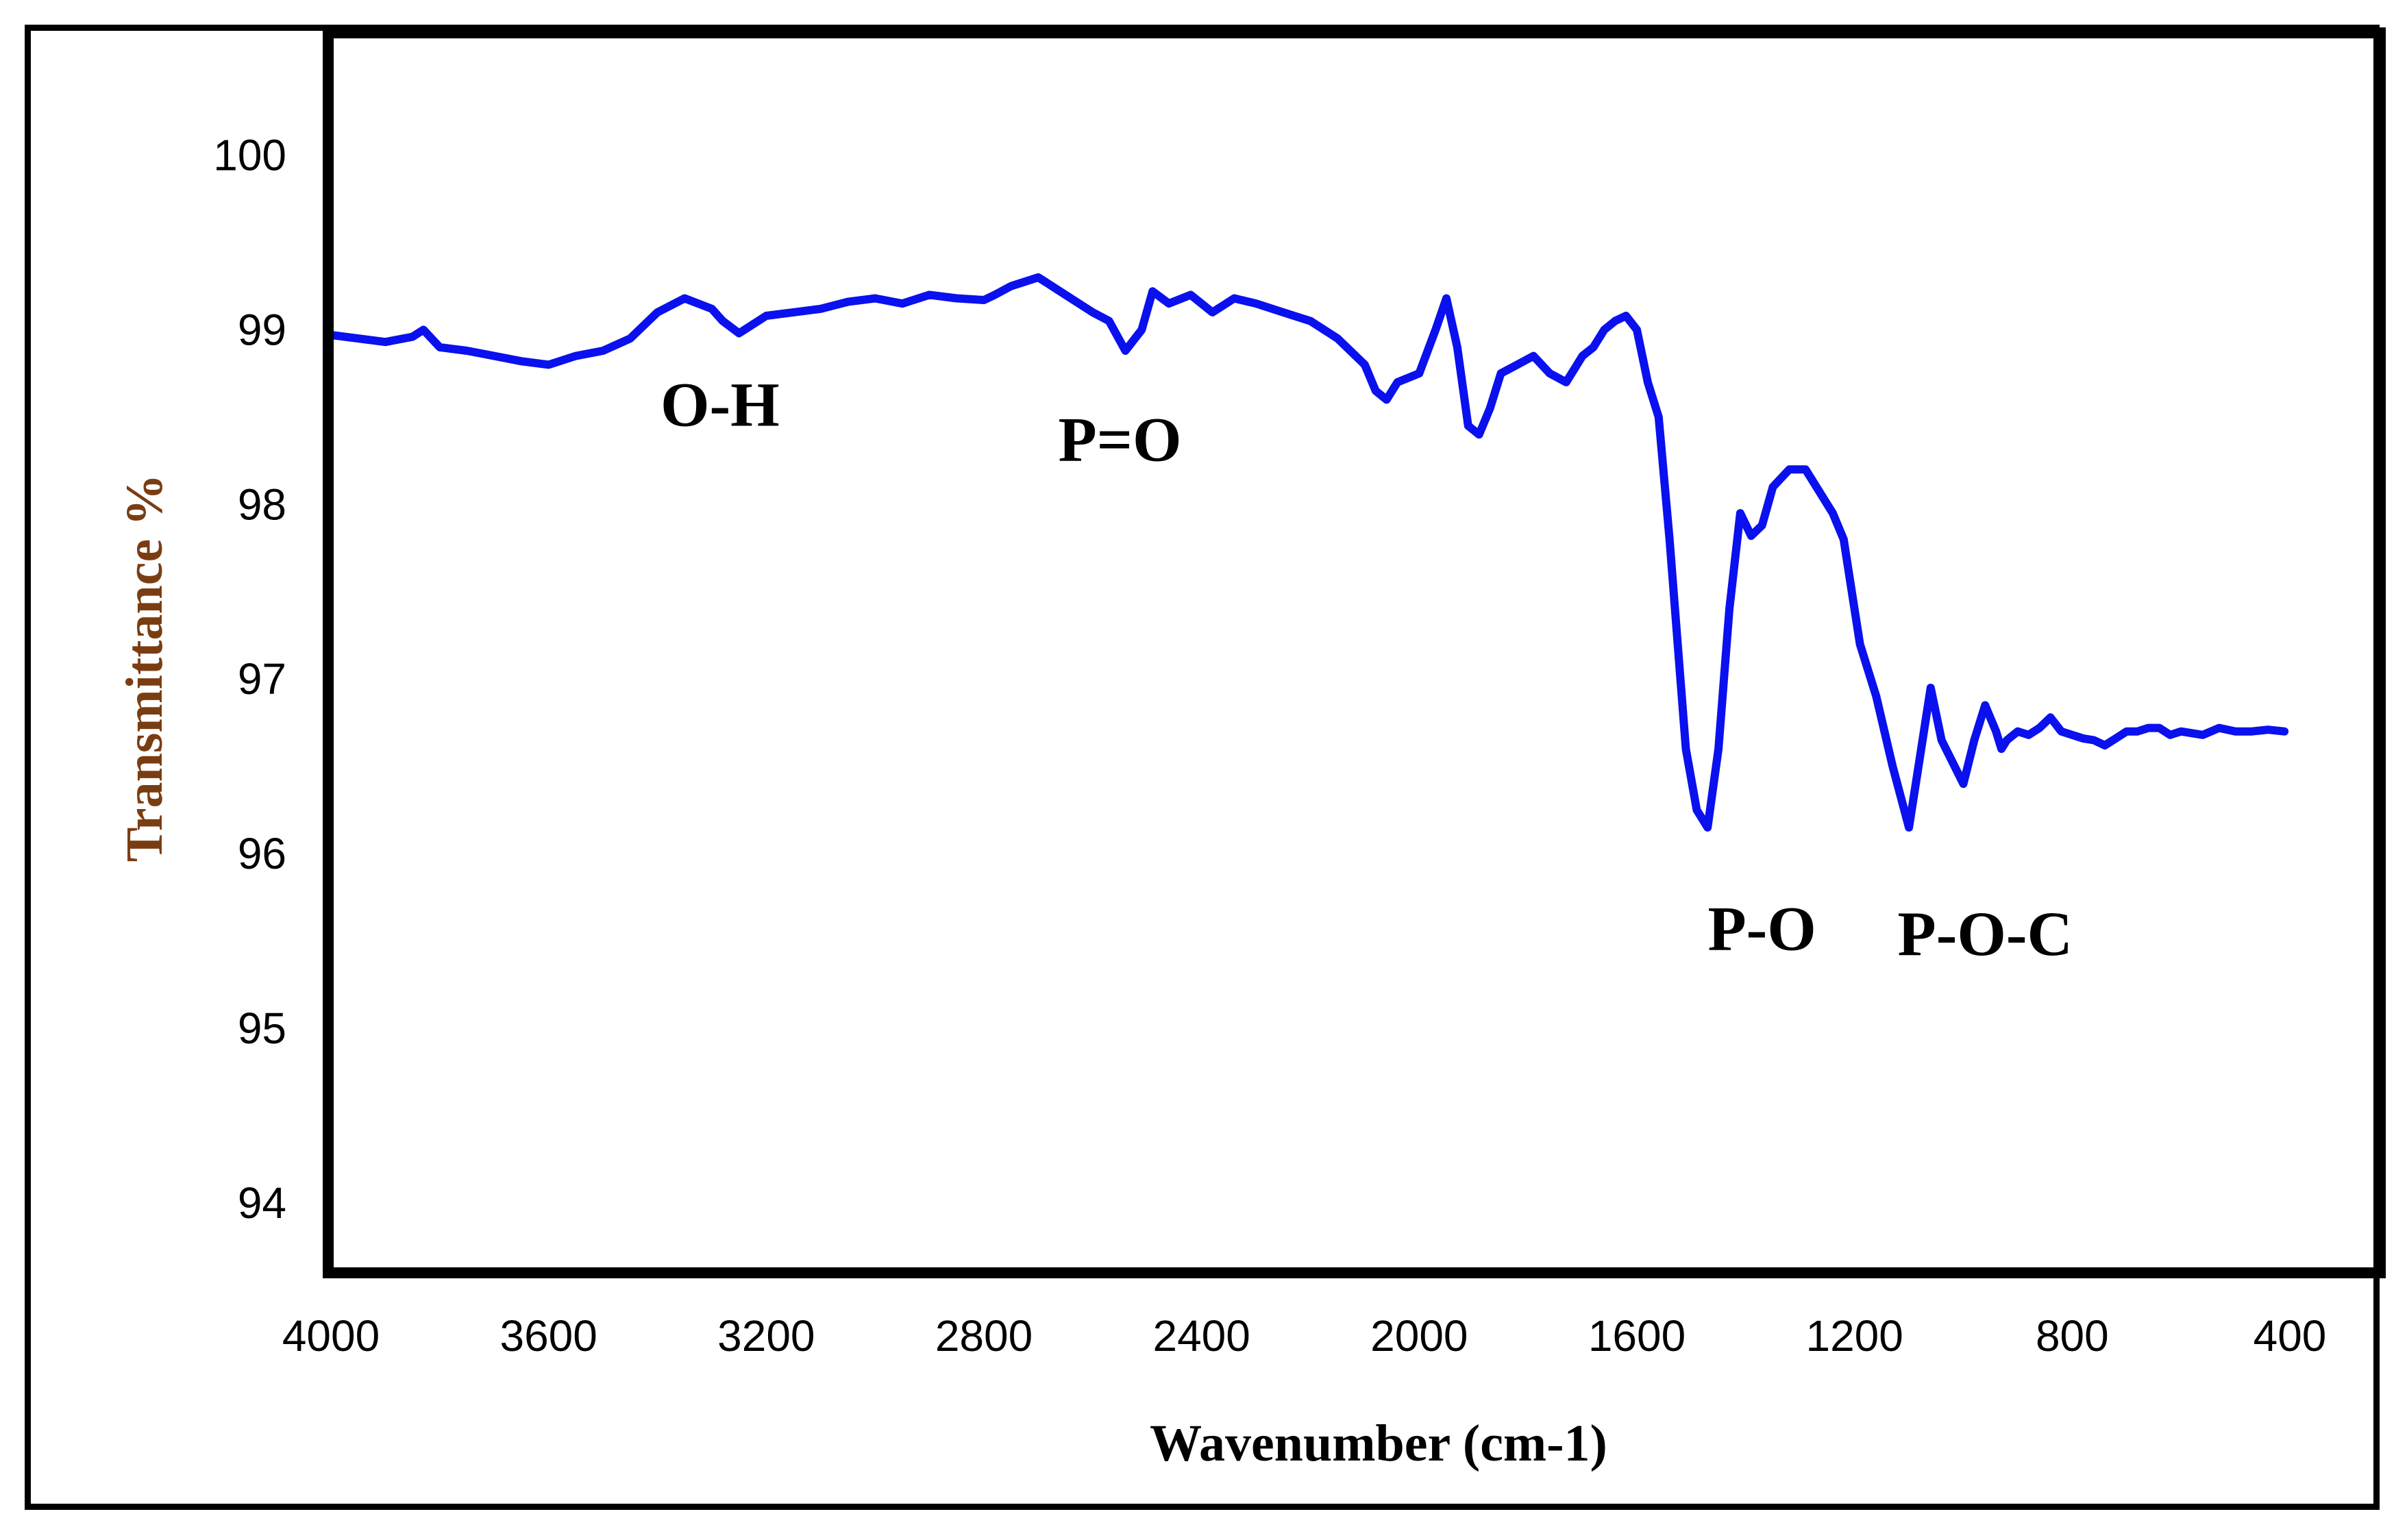  I want to click on y-tick-label: 98, so click(262, 504).